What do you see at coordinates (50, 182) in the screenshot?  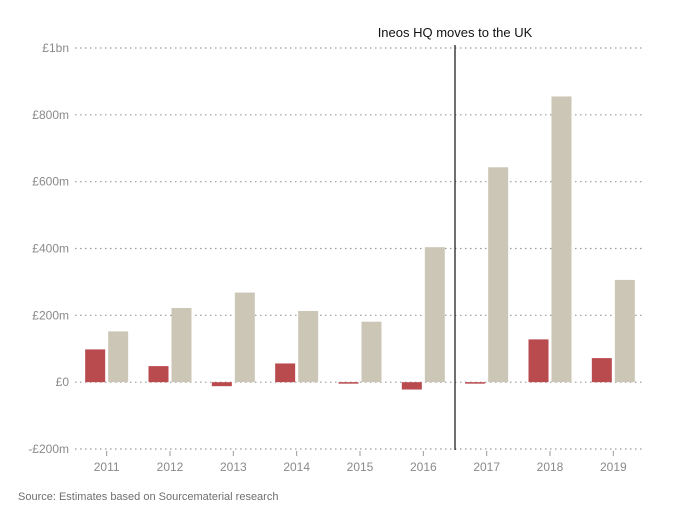 I see `y-tick-label: £600m` at bounding box center [50, 182].